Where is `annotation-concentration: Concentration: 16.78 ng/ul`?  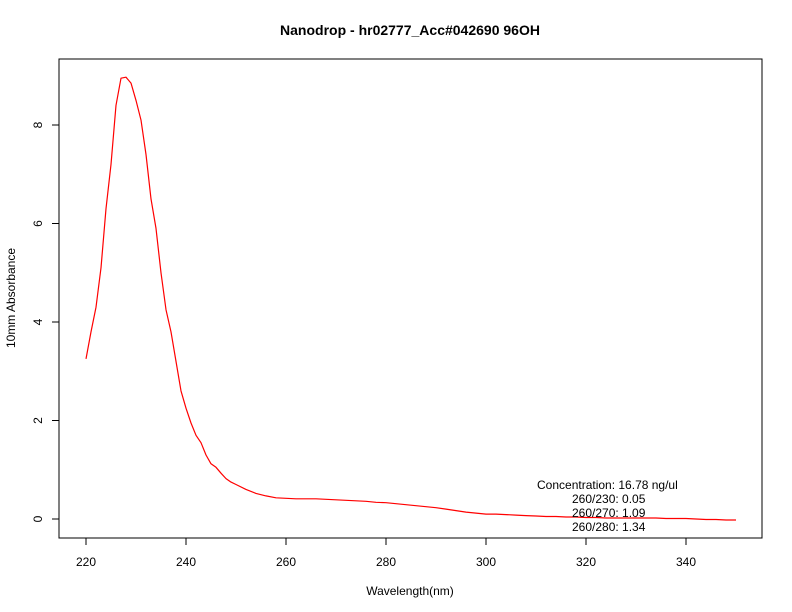 annotation-concentration: Concentration: 16.78 ng/ul is located at coordinates (607, 485).